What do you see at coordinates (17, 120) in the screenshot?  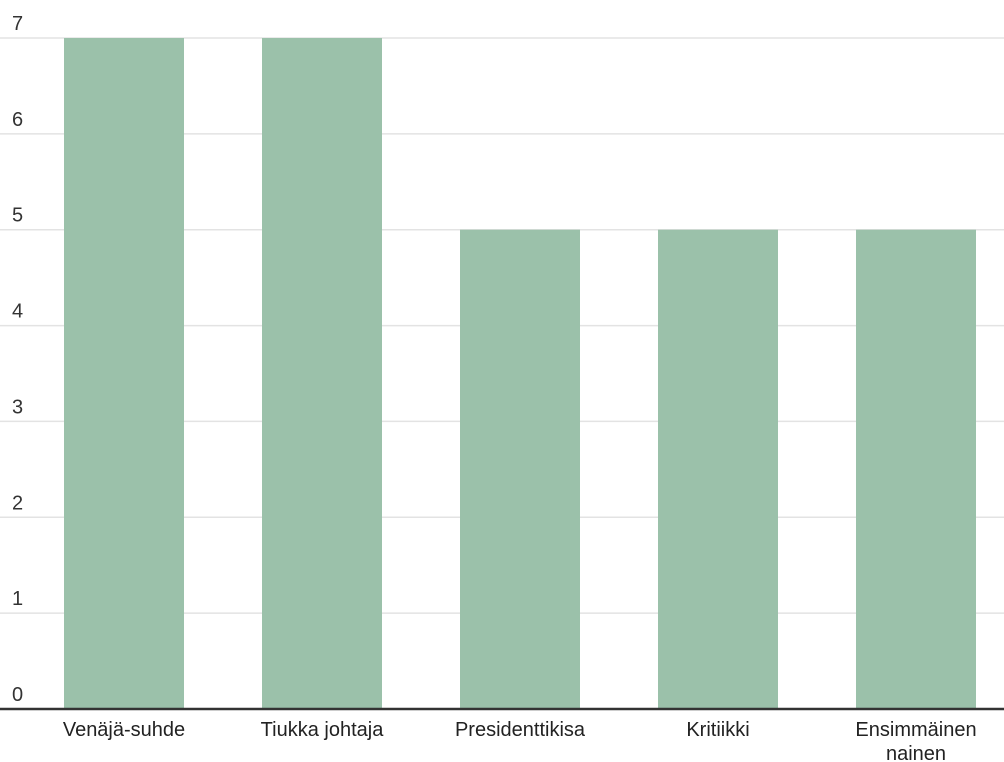 I see `y-tick-label: 6` at bounding box center [17, 120].